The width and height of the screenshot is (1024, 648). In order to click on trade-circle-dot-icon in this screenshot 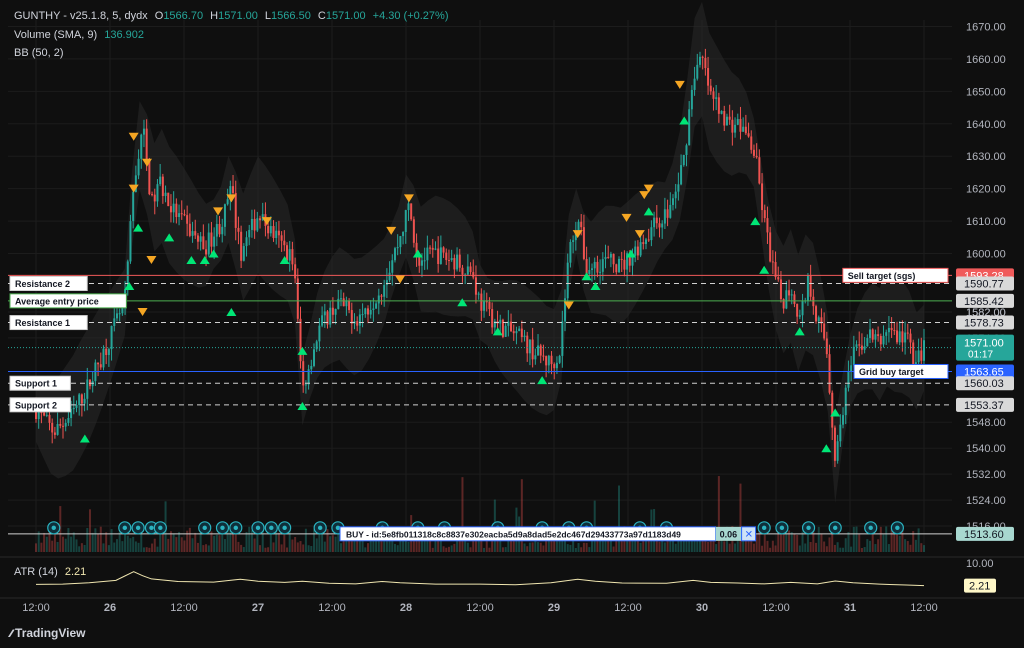, I will do `click(235, 528)`.